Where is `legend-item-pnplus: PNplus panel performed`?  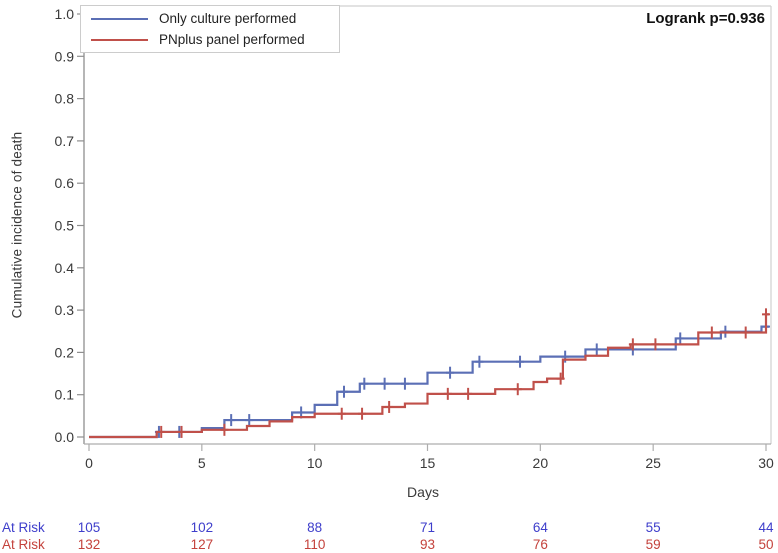 legend-item-pnplus: PNplus panel performed is located at coordinates (210, 39).